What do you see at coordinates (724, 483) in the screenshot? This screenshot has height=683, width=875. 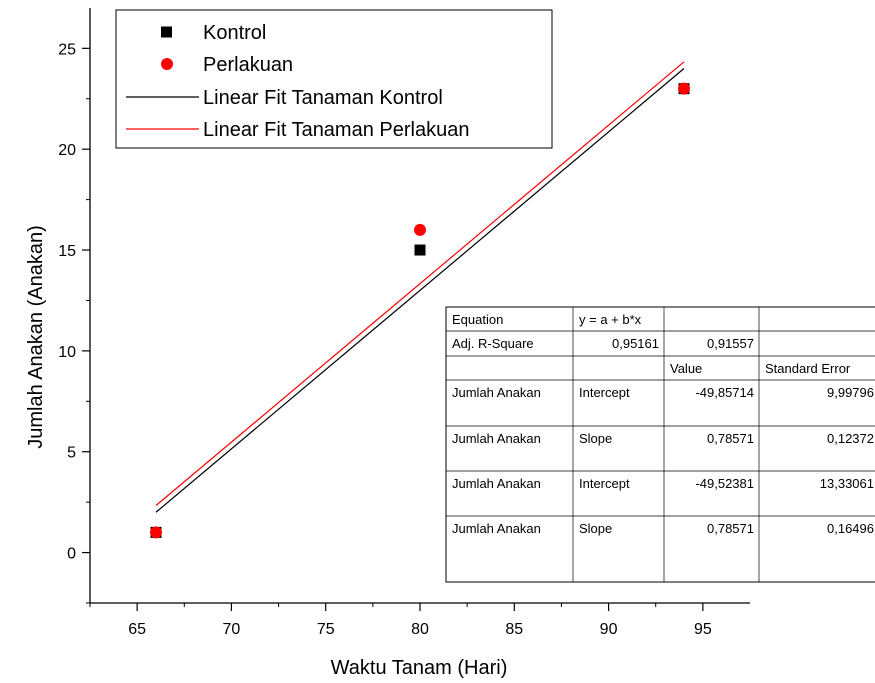 I see `table-cell: -49,52381` at bounding box center [724, 483].